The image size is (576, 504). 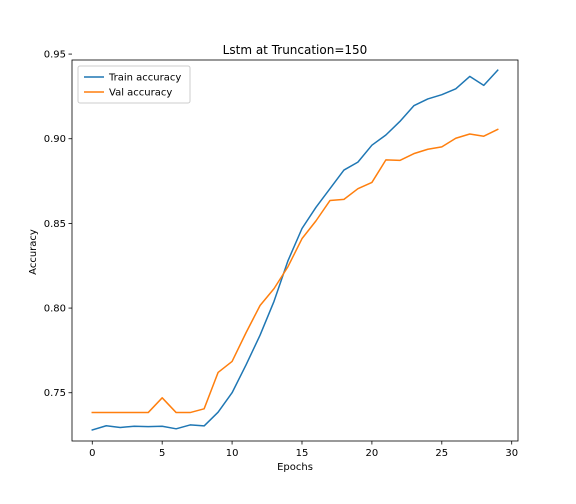 What do you see at coordinates (33, 252) in the screenshot?
I see `y-axis-label: Accuracy` at bounding box center [33, 252].